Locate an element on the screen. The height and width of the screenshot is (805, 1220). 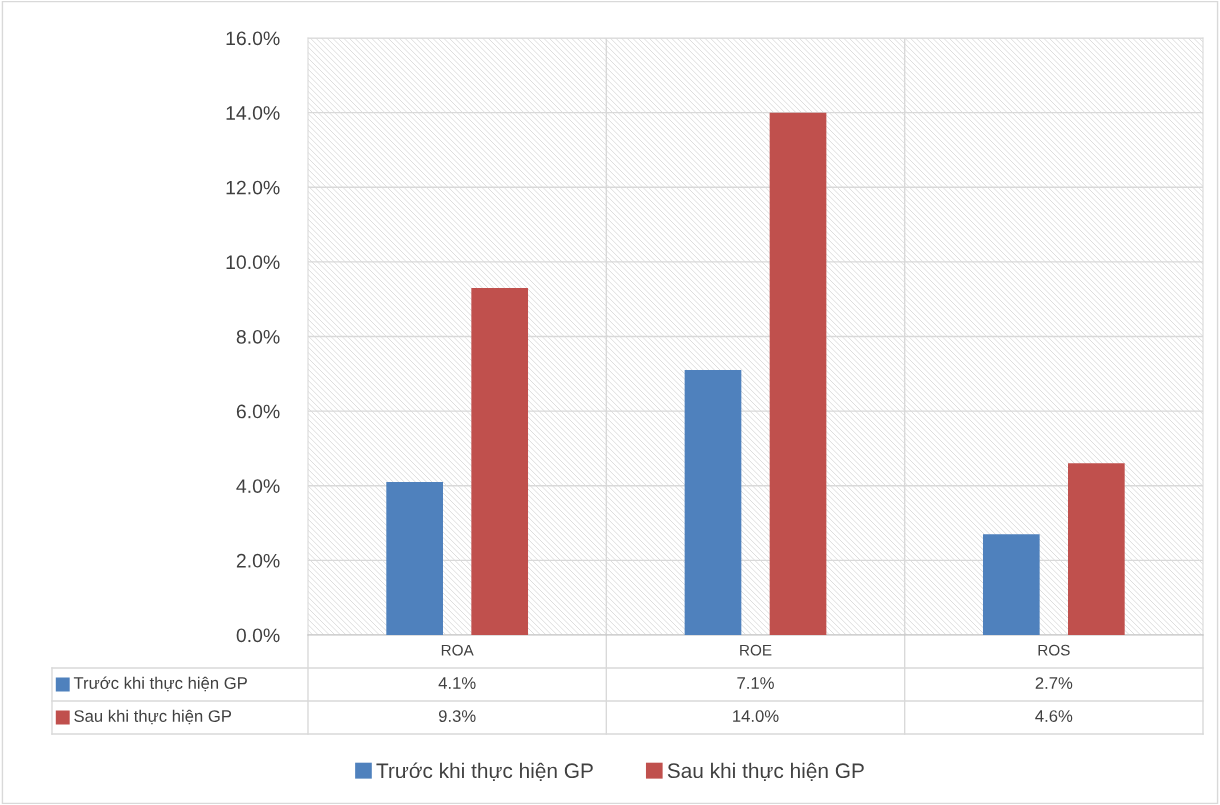
text: Sau khi thực hiện GP is located at coordinates (153, 717).